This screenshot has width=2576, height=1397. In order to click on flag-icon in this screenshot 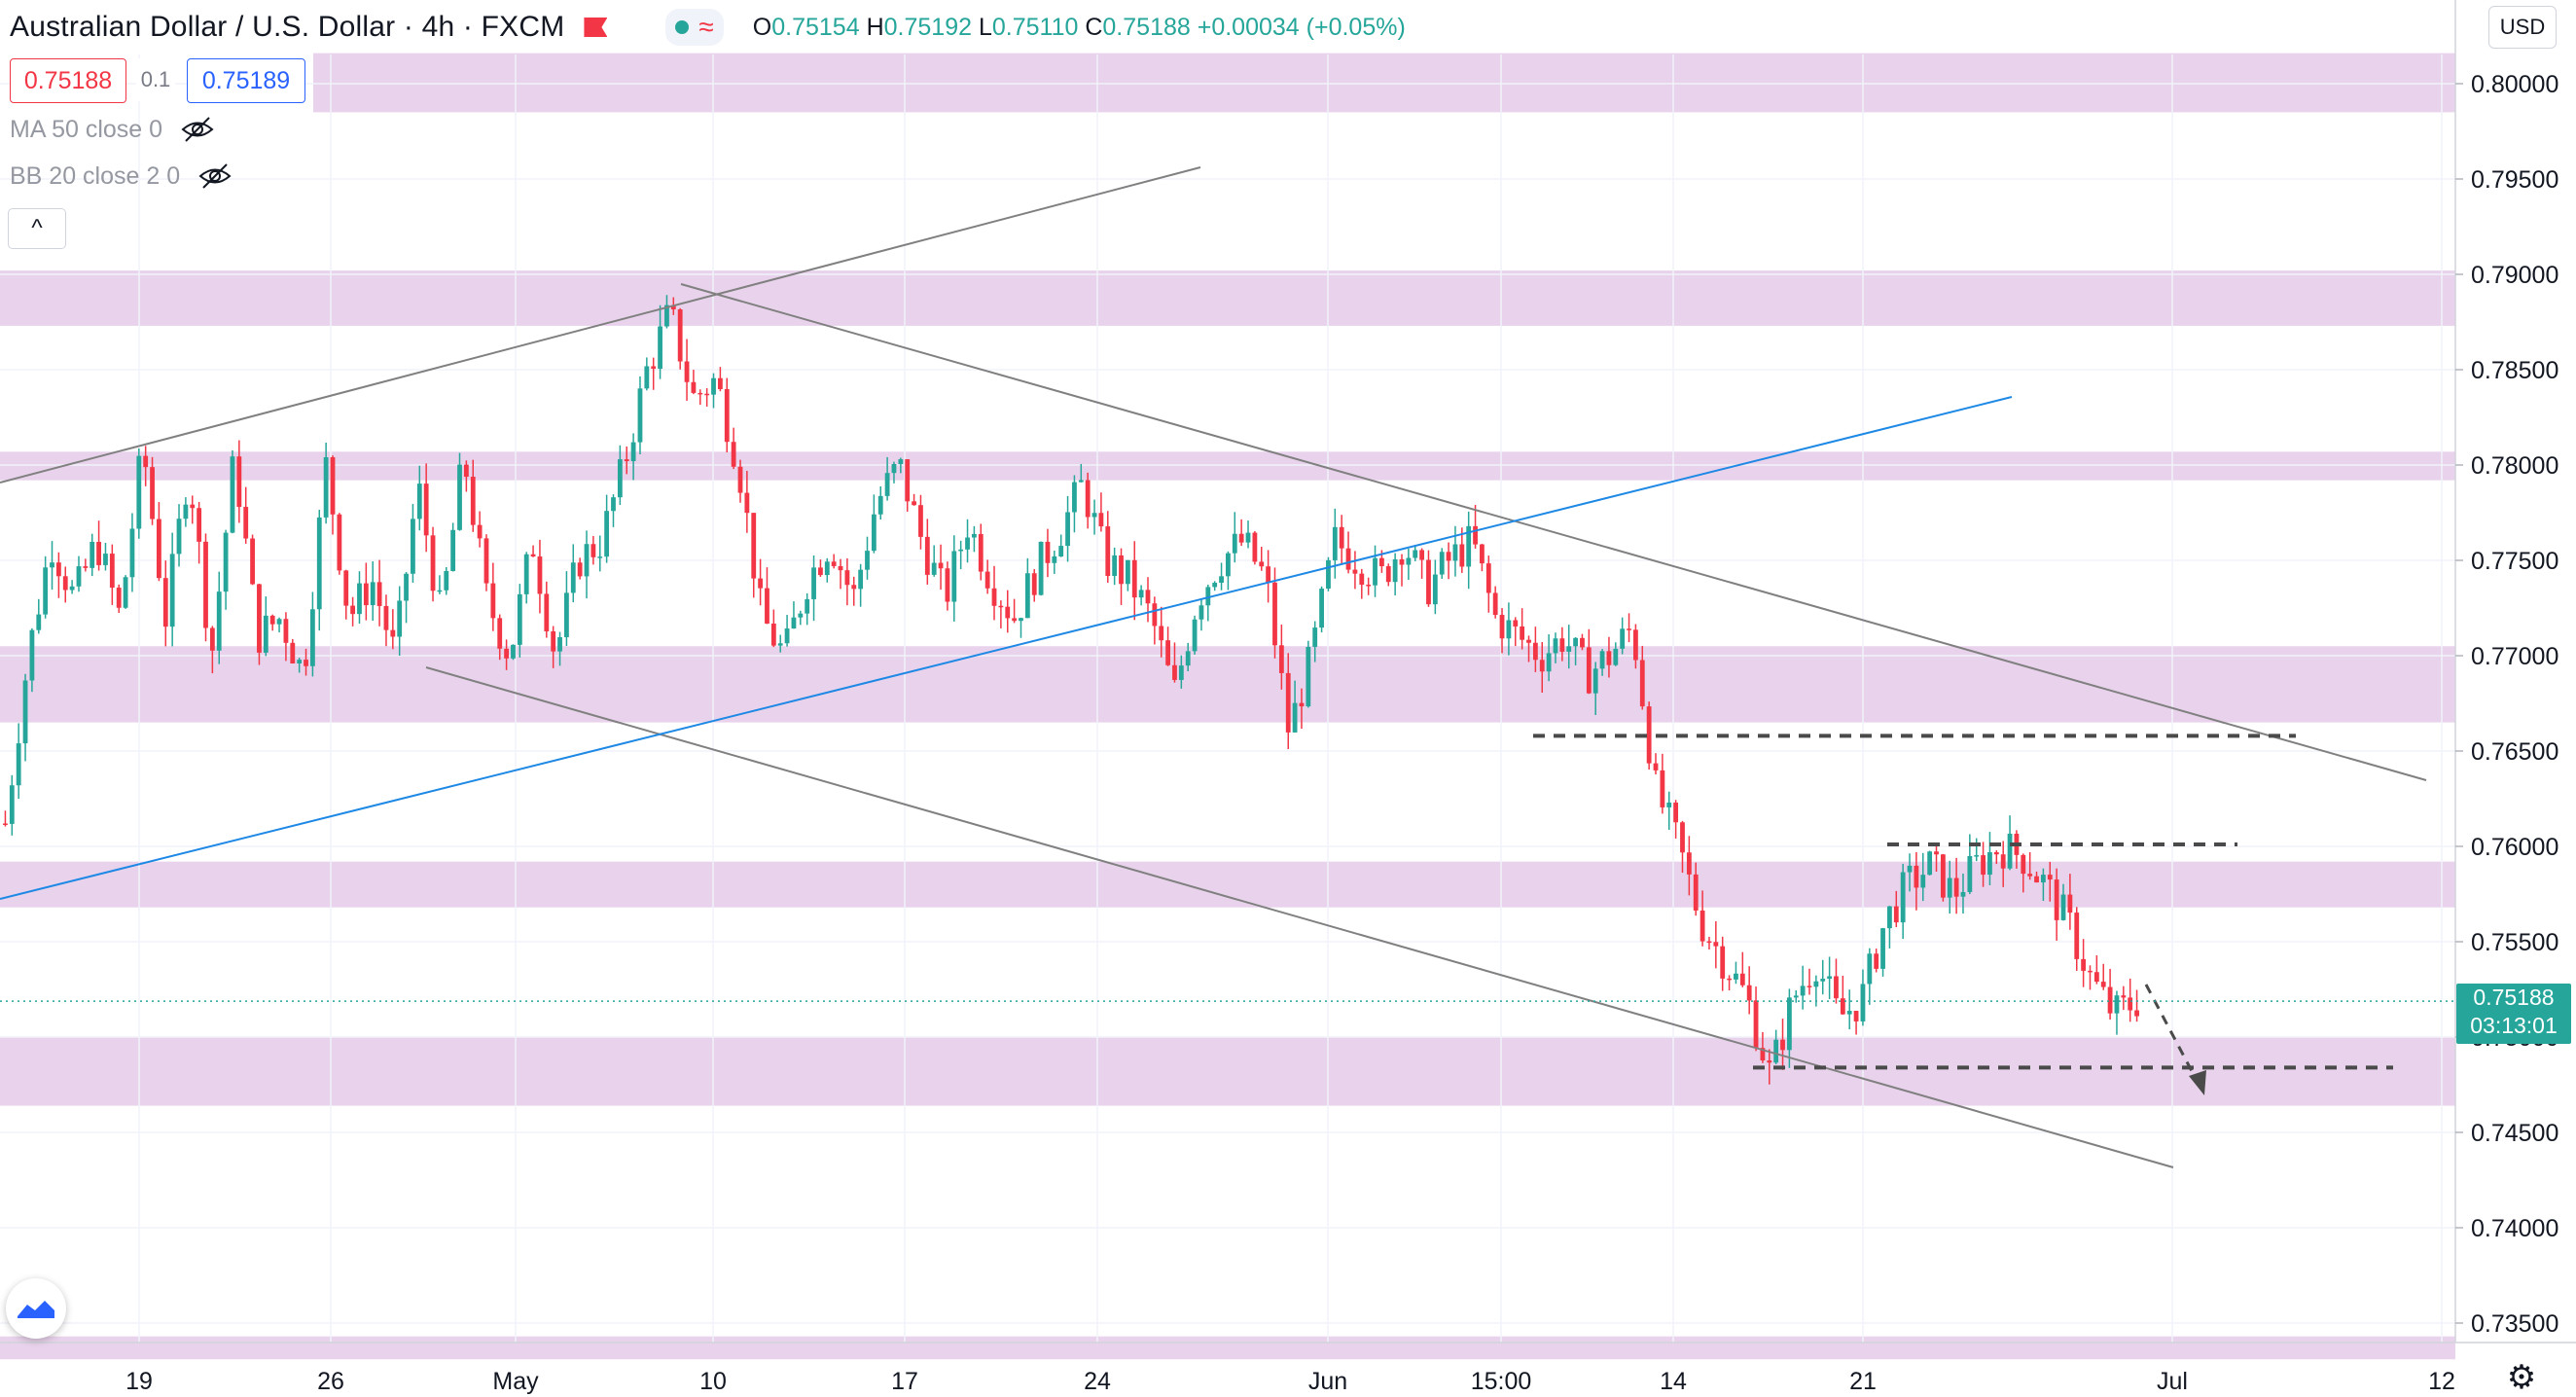, I will do `click(596, 27)`.